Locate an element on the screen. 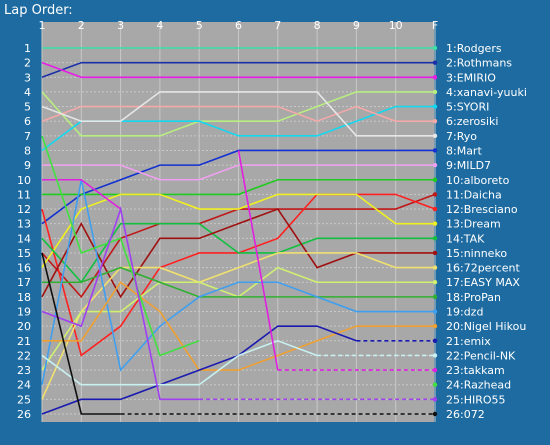 This screenshot has height=445, width=550. position-tick-label: 5 is located at coordinates (27, 107).